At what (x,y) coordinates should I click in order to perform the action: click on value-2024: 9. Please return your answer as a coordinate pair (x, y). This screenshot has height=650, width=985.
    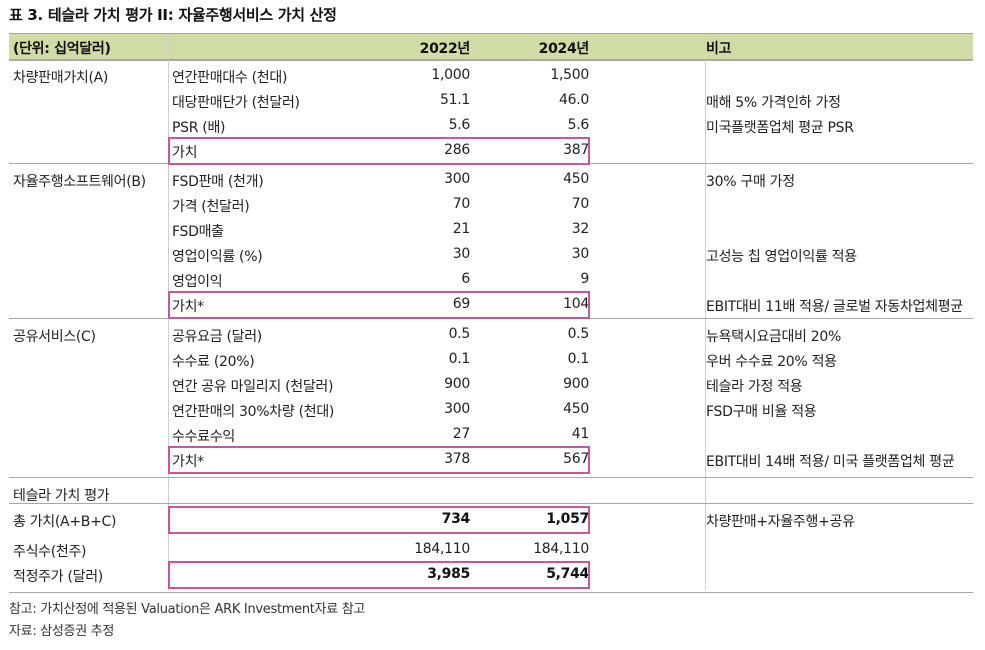
    Looking at the image, I should click on (584, 279).